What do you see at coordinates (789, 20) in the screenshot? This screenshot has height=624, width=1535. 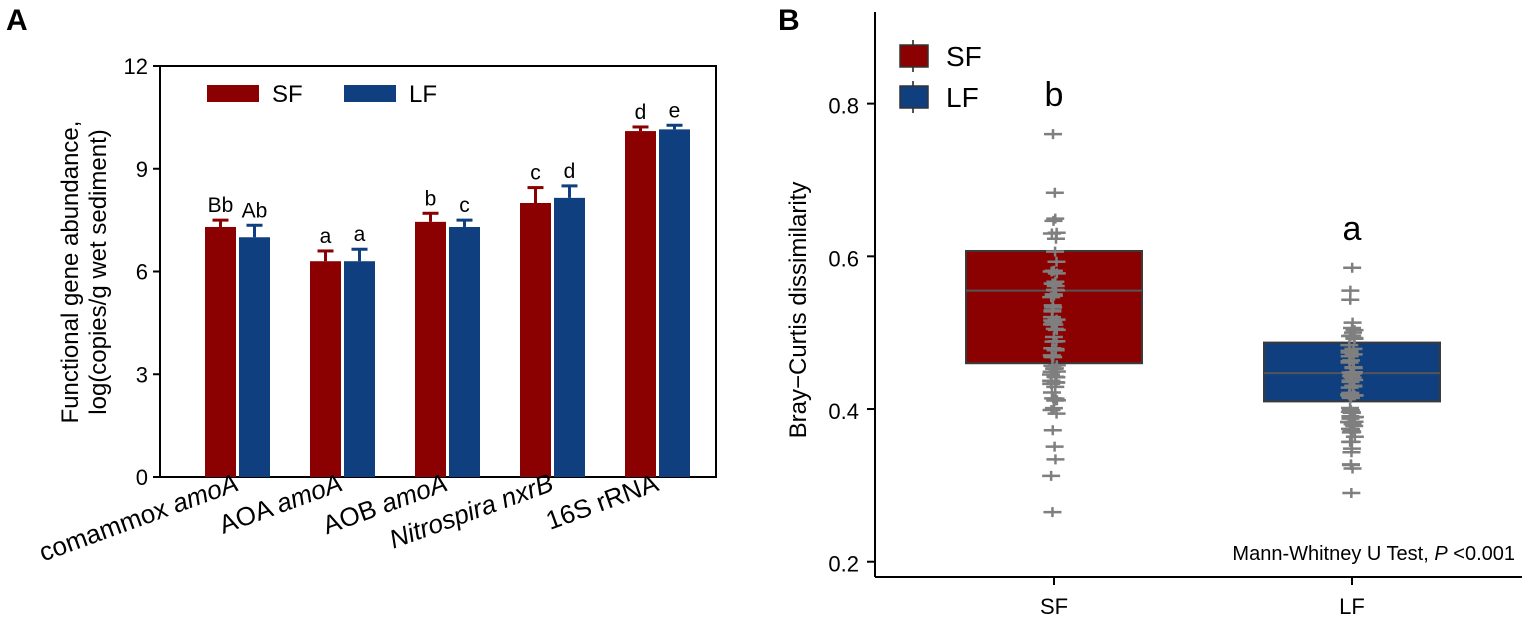 I see `panel-b-label: B` at bounding box center [789, 20].